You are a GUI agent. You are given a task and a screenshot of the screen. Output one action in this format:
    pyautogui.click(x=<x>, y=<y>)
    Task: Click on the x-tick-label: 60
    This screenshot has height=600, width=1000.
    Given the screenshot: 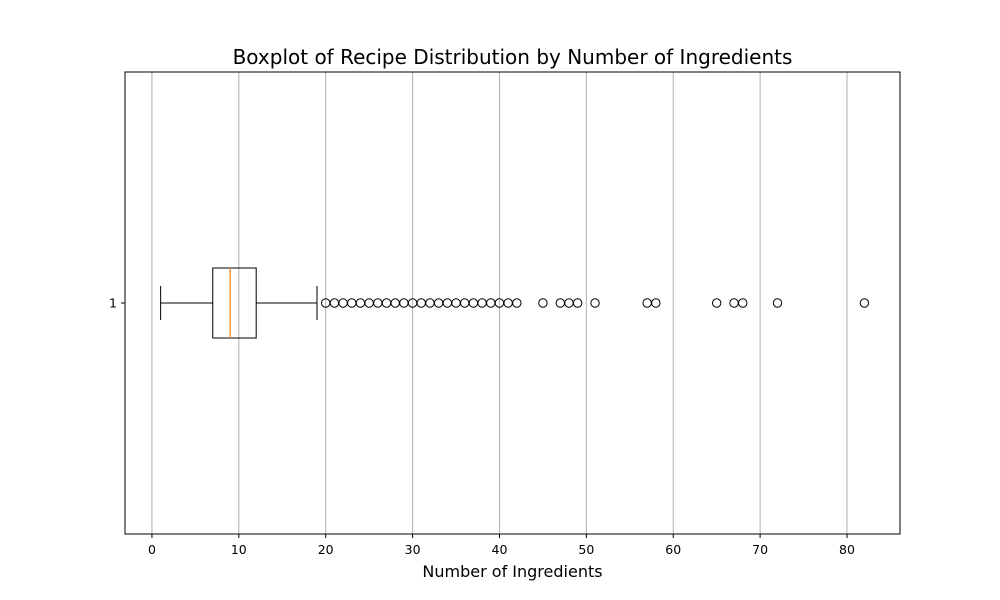 What is the action you would take?
    pyautogui.click(x=673, y=549)
    